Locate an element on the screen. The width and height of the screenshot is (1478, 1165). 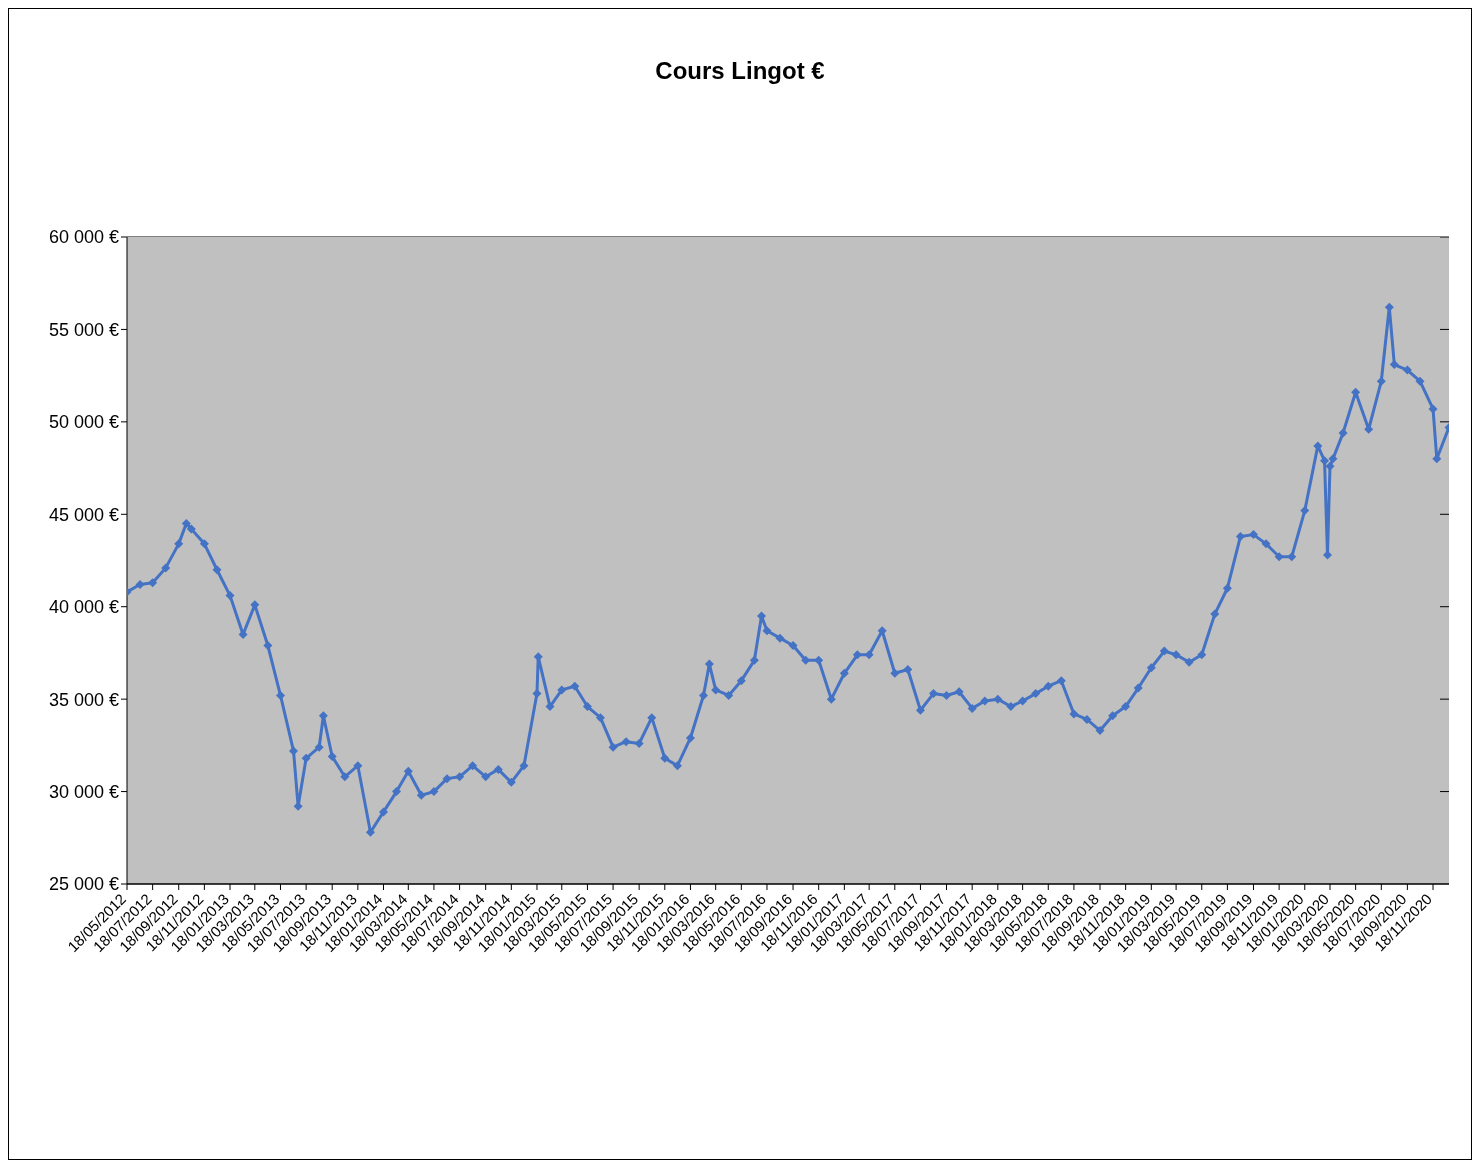
y-tick-label: 60 000 € is located at coordinates (83, 237).